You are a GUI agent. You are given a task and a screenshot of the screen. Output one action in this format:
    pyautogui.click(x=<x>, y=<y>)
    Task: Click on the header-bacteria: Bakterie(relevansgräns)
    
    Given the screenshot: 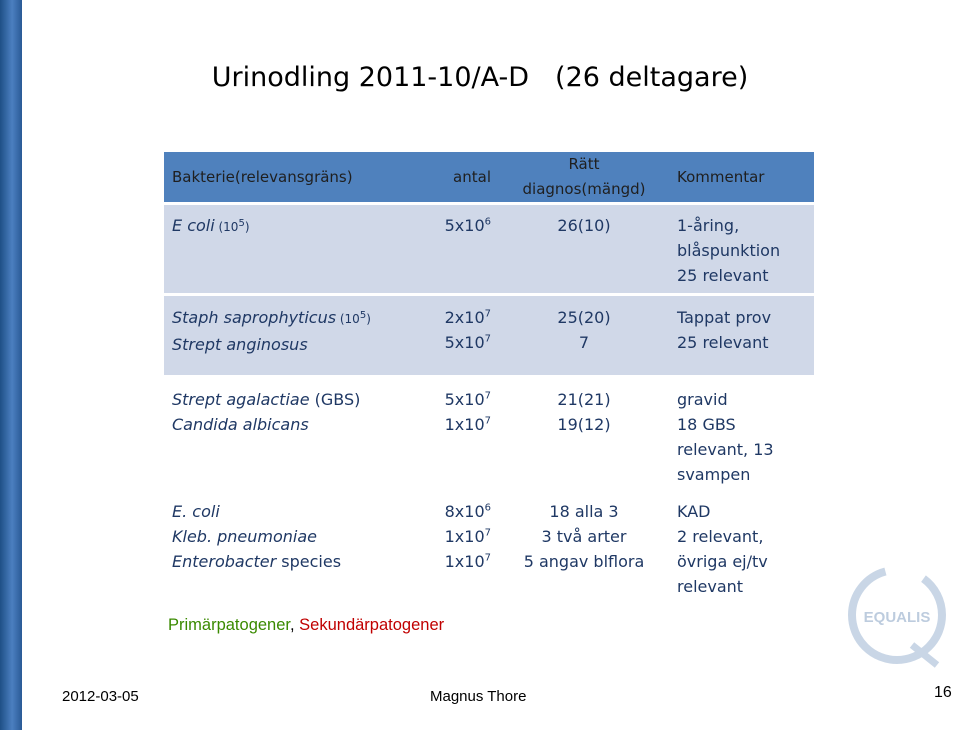 What is the action you would take?
    pyautogui.click(x=284, y=178)
    